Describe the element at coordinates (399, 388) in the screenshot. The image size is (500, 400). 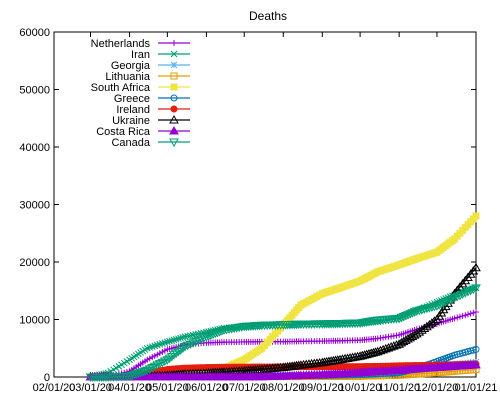
I see `x-tick-label: 11/01/20` at that location.